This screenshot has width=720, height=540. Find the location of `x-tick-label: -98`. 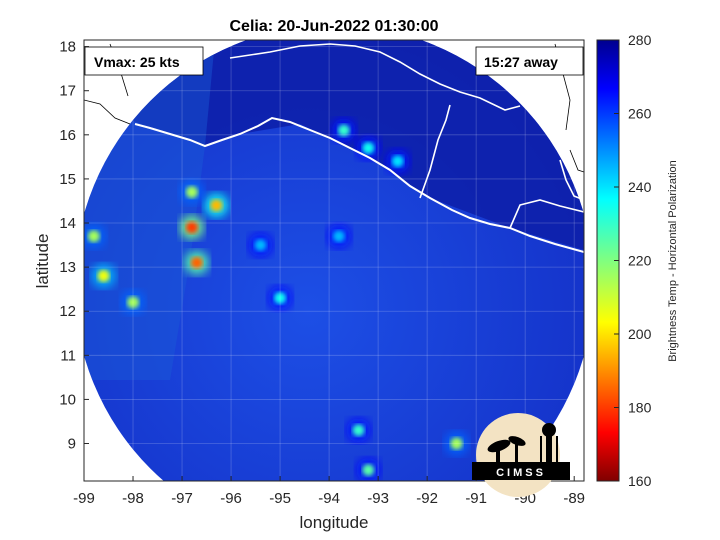

x-tick-label: -98 is located at coordinates (133, 498).